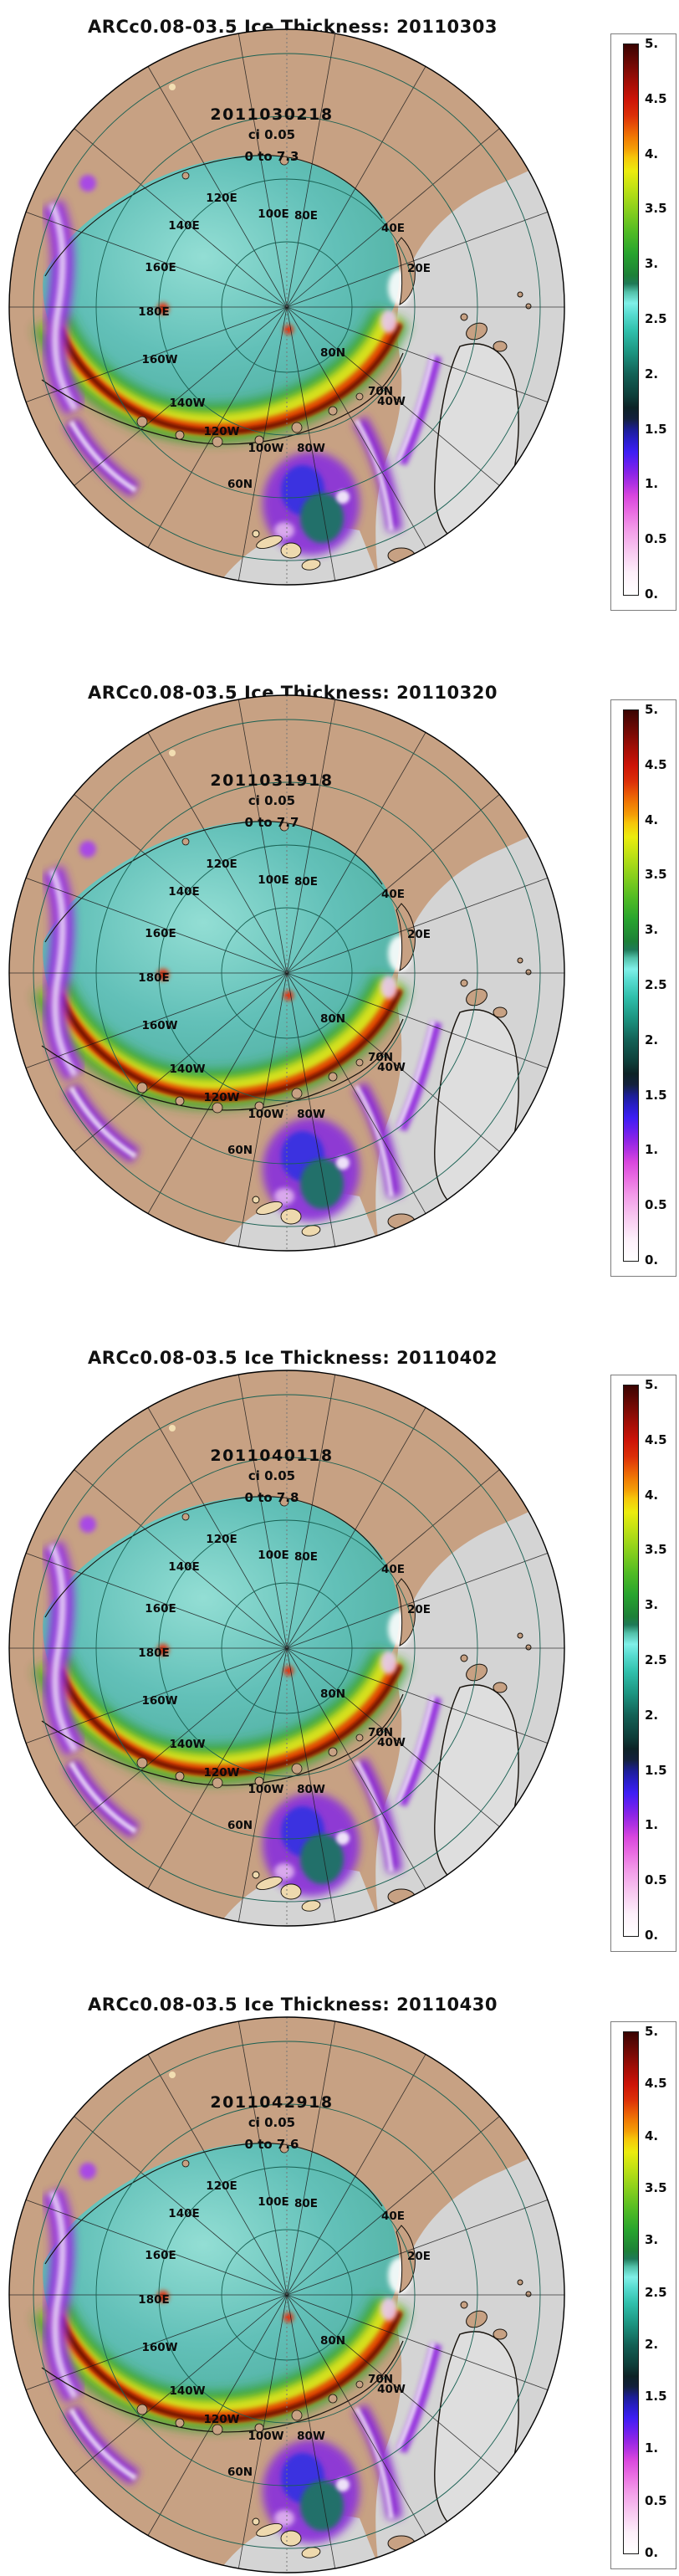 The height and width of the screenshot is (2576, 679). Describe the element at coordinates (230, 2367) in the screenshot. I see `ice-band-maroon` at that location.